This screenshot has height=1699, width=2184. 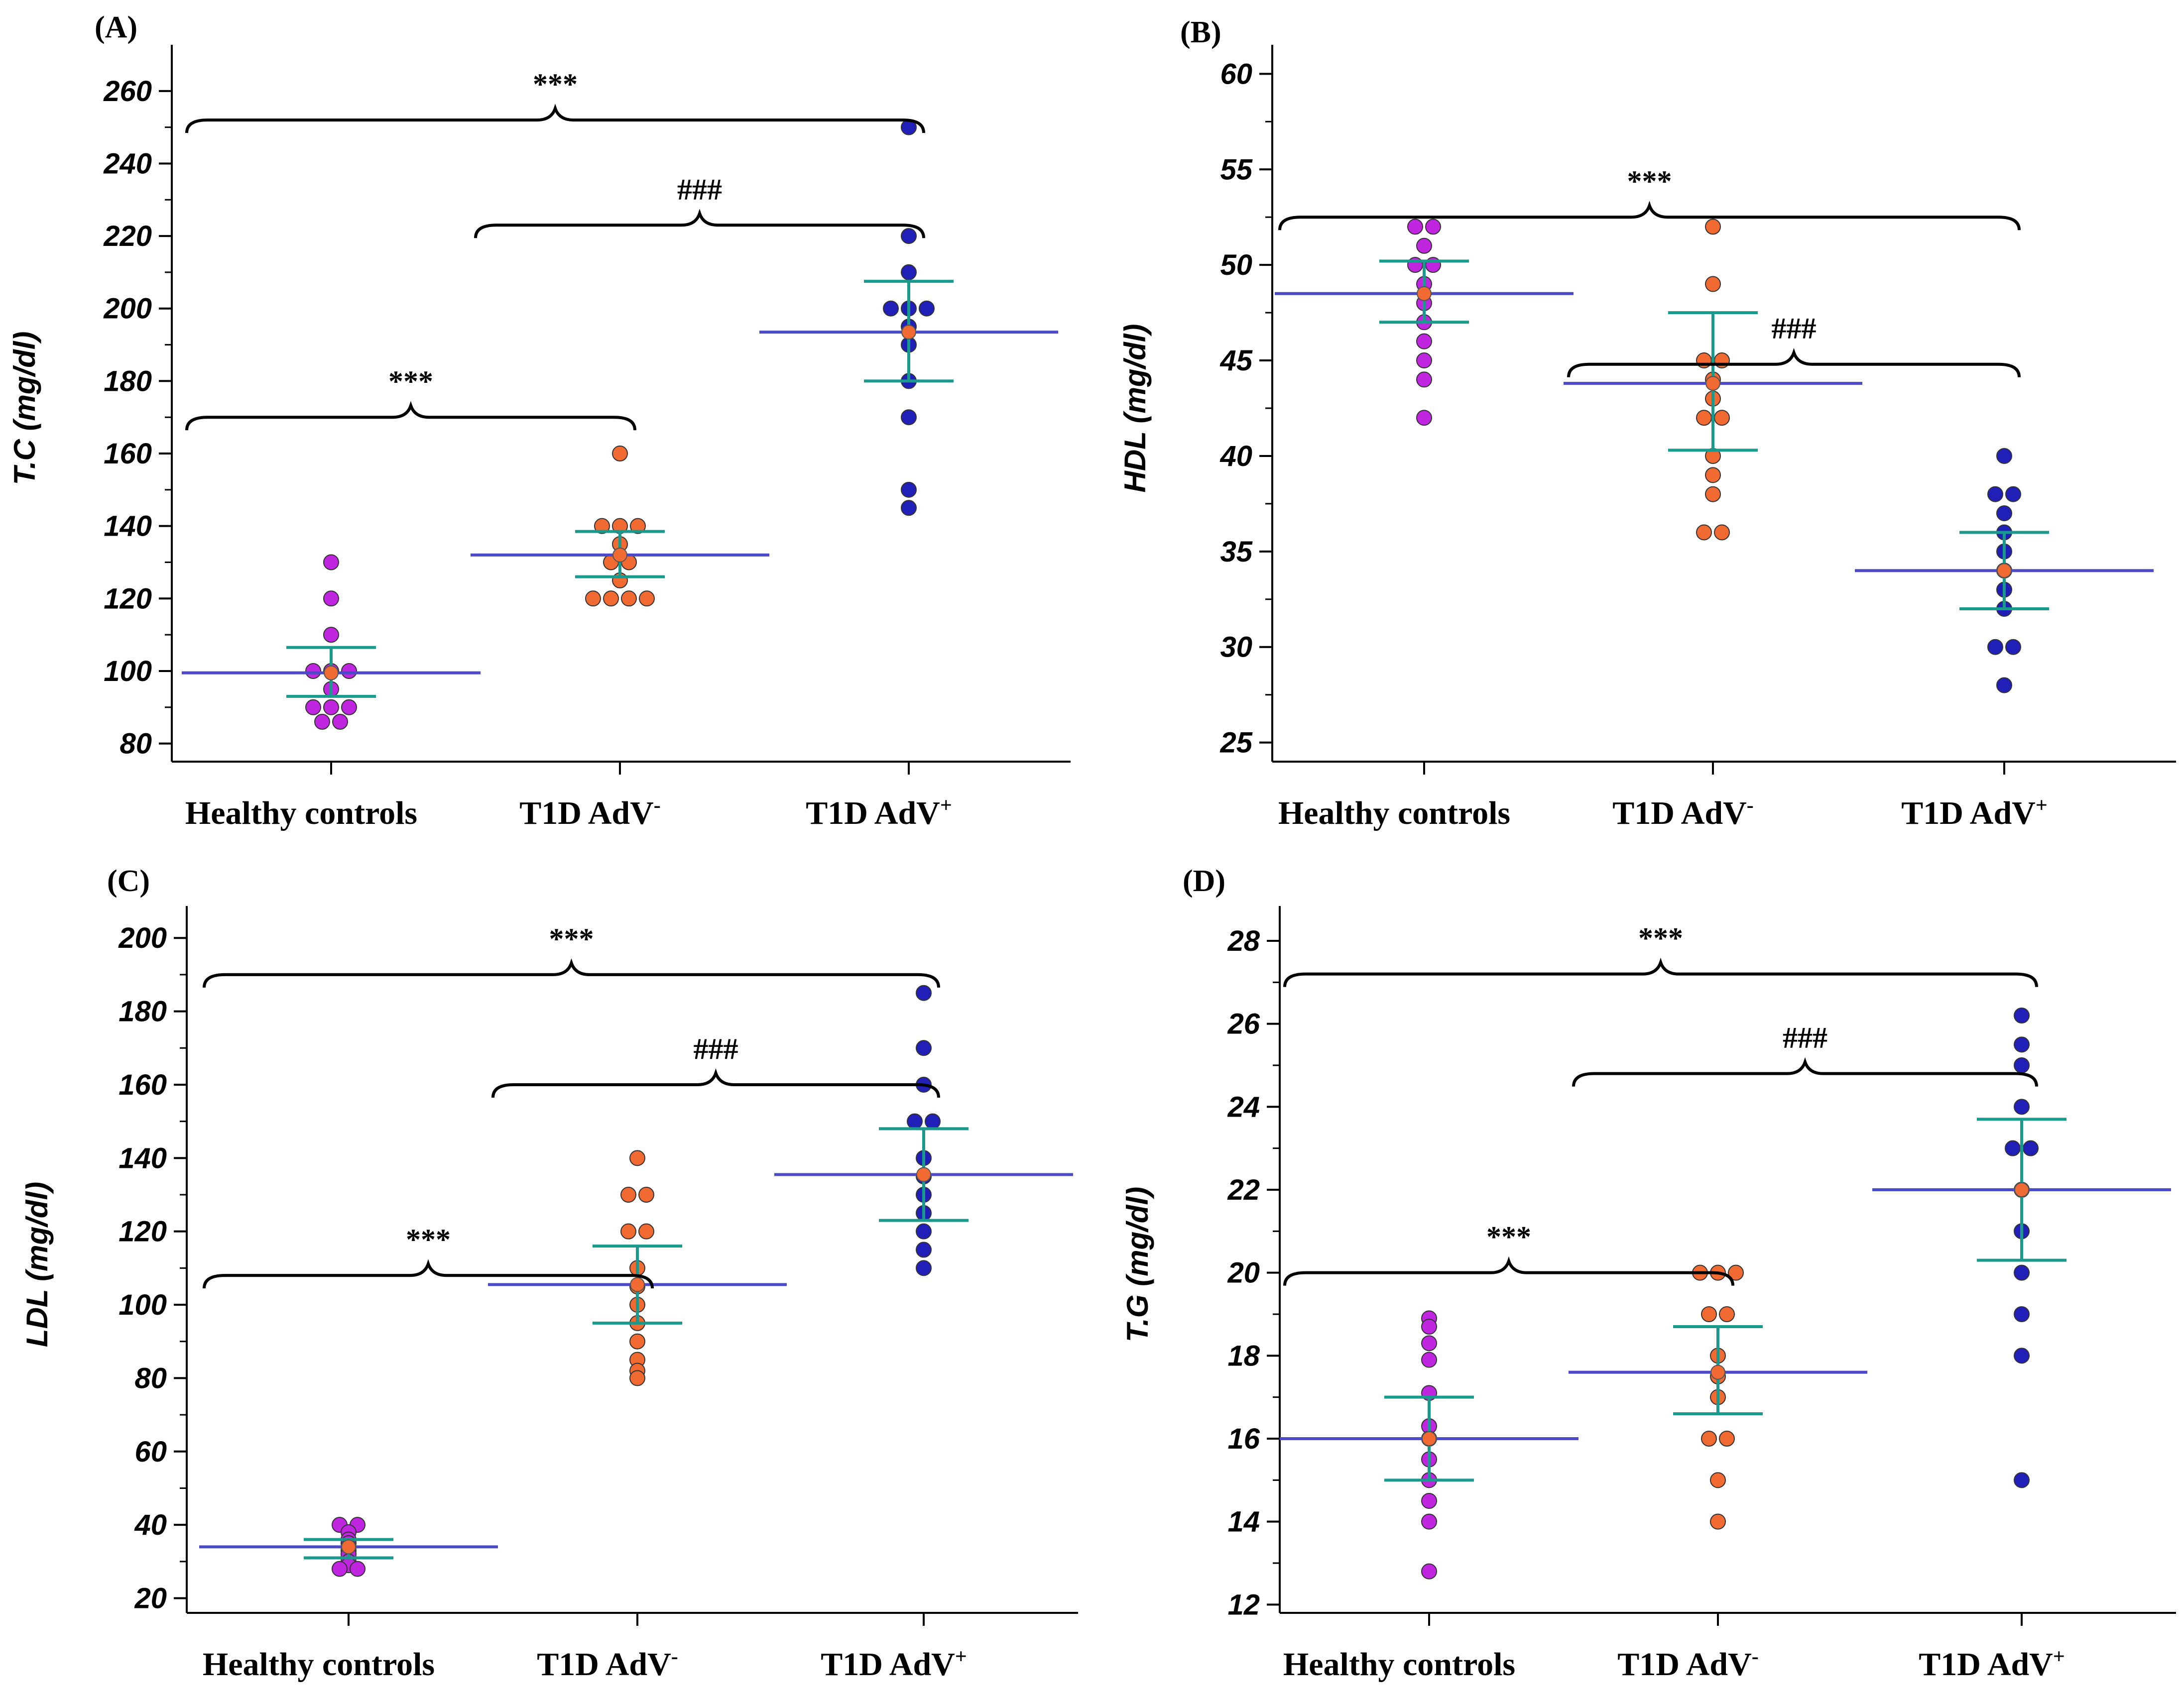 What do you see at coordinates (961, 1656) in the screenshot?
I see `x-category-superscript: +` at bounding box center [961, 1656].